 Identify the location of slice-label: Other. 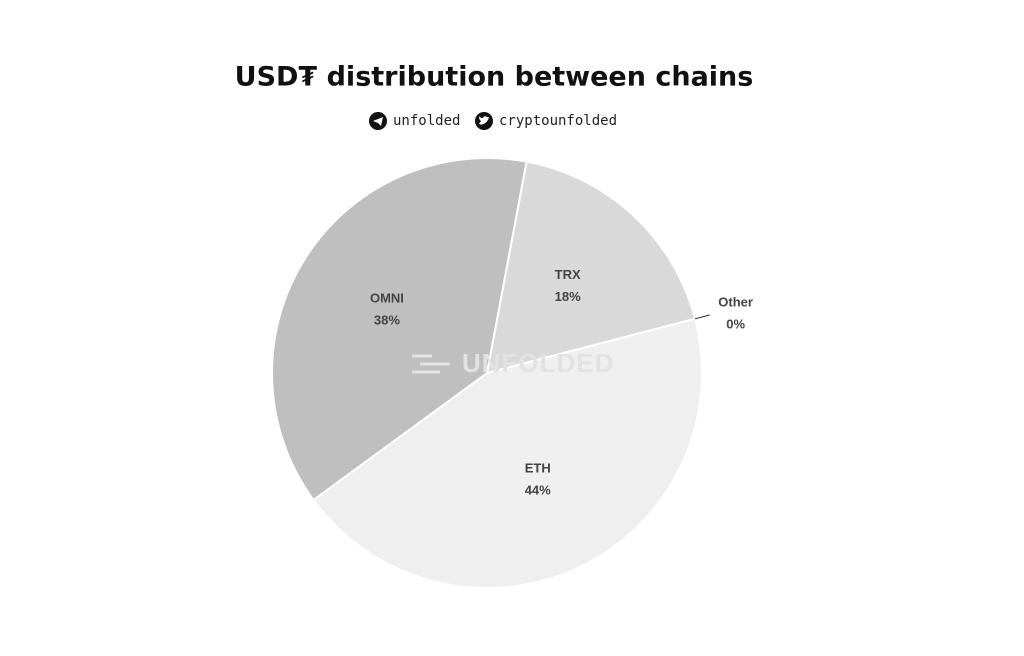
(735, 301).